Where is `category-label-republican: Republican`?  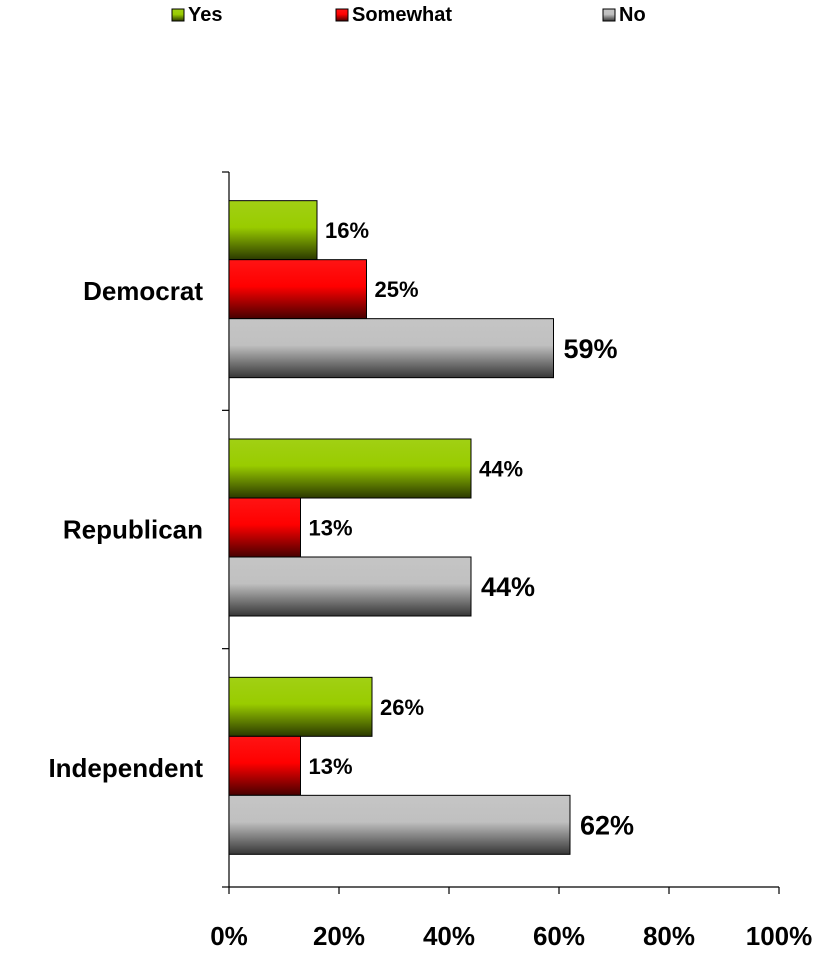 category-label-republican: Republican is located at coordinates (133, 530).